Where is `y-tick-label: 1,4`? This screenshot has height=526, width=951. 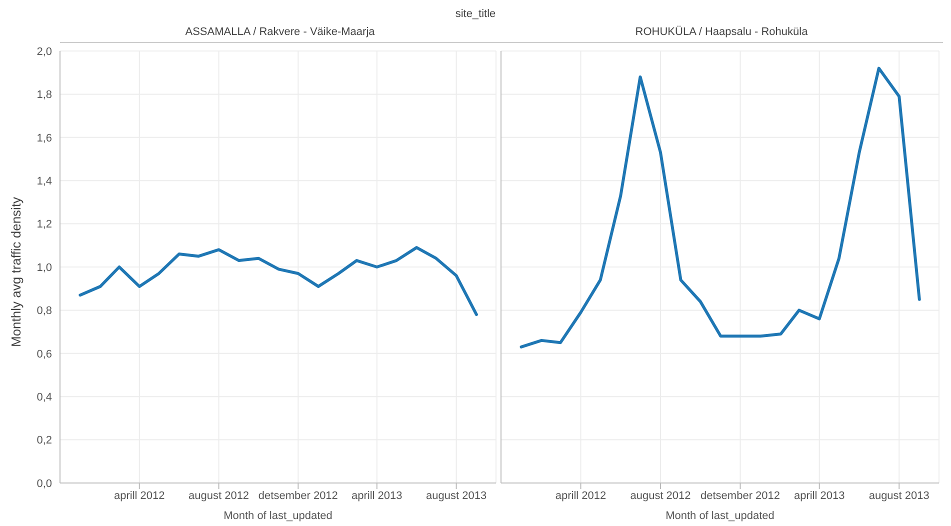 y-tick-label: 1,4 is located at coordinates (44, 182).